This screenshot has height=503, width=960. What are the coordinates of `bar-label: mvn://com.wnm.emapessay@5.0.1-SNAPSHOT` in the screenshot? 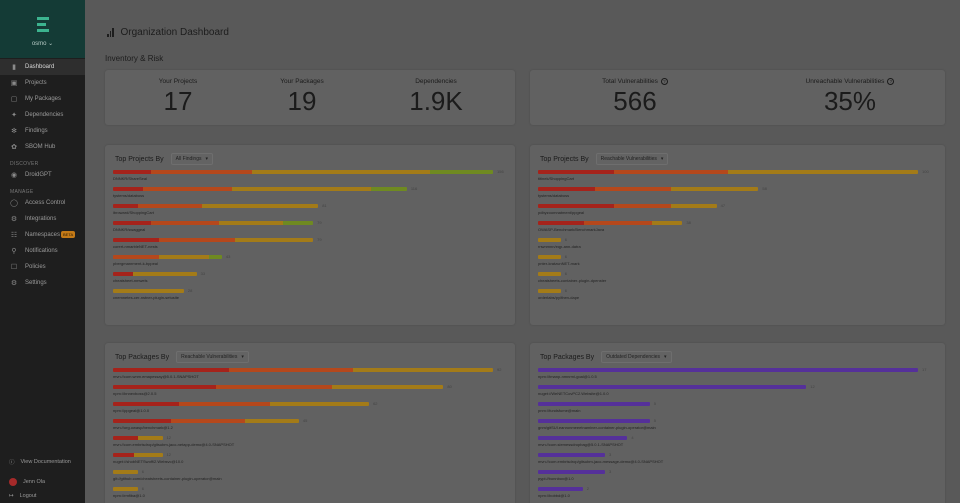 It's located at (156, 376).